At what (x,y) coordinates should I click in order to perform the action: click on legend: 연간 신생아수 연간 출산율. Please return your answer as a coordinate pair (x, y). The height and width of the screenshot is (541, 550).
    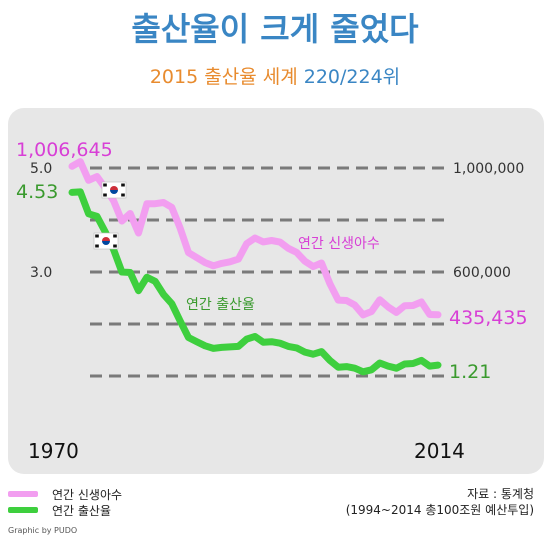
    Looking at the image, I should click on (65, 502).